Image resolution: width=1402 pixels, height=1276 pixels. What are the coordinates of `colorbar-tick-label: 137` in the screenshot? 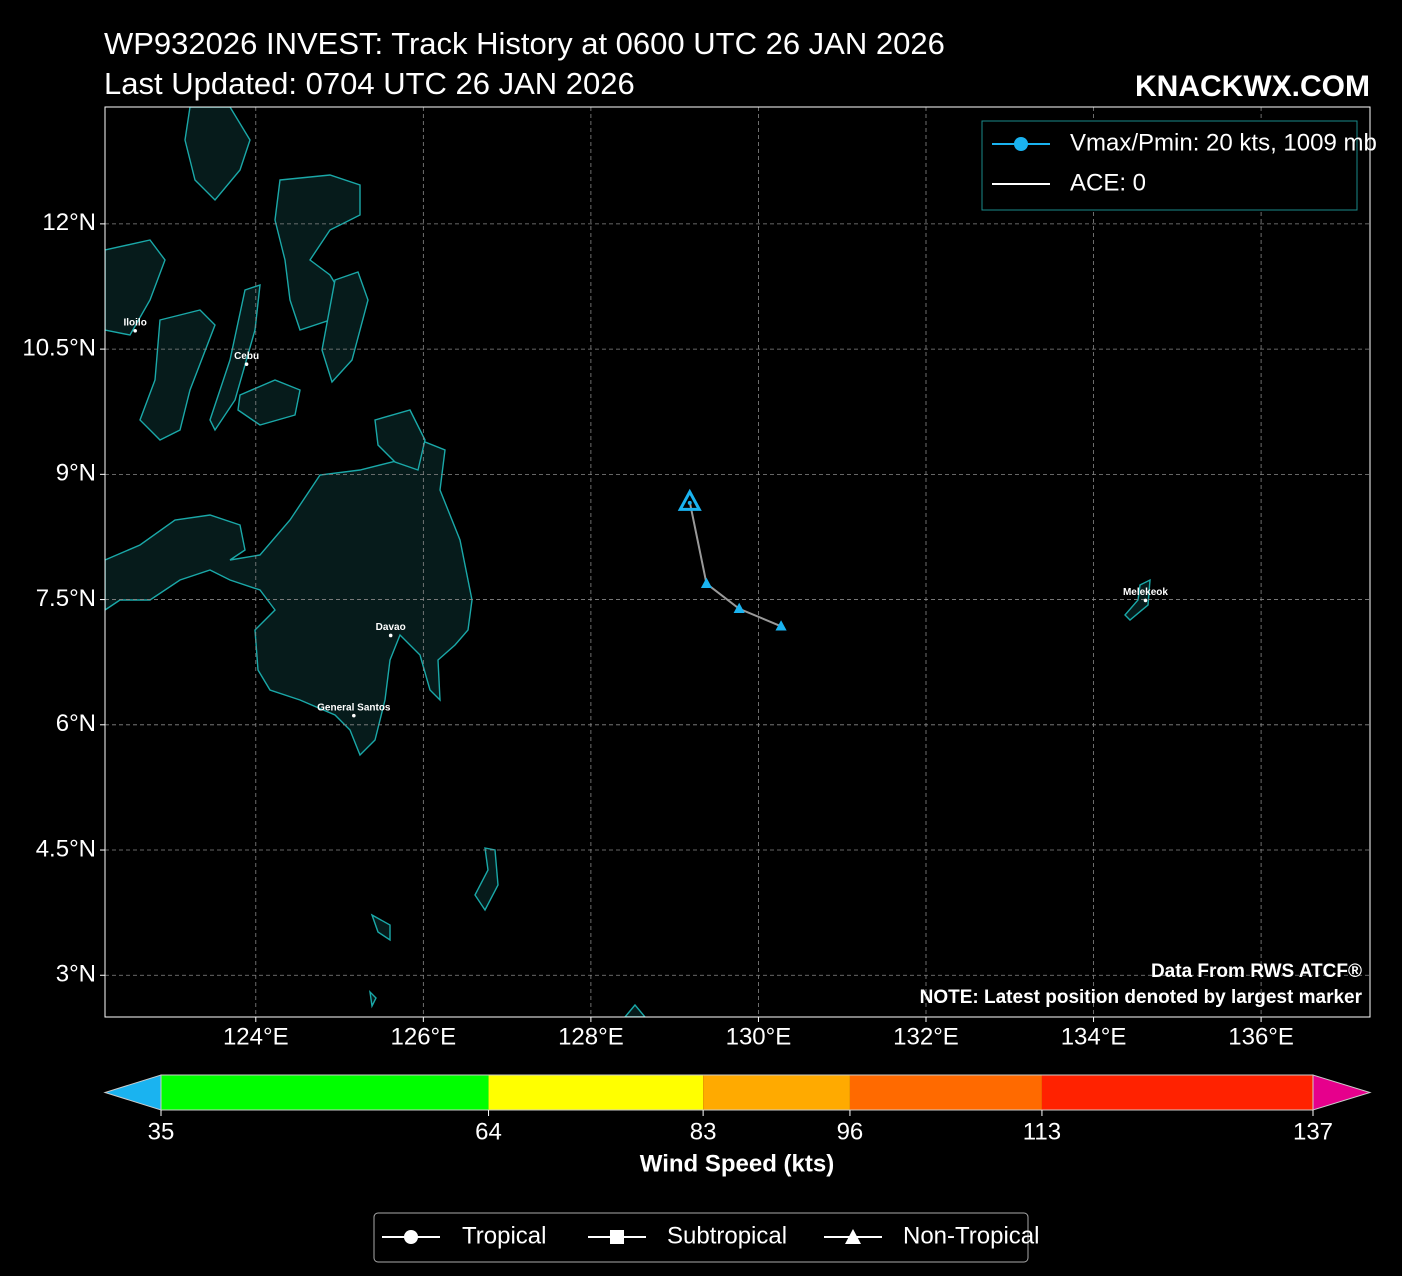 It's located at (1313, 1131).